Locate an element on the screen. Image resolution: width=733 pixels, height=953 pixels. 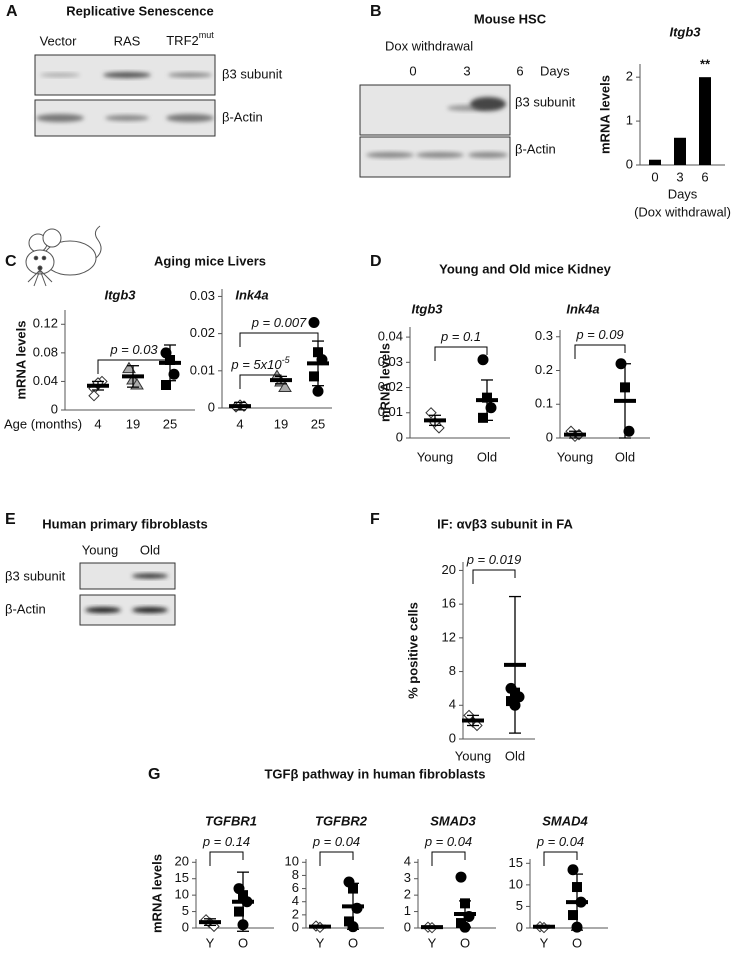
y-tick-label: 1 is located at coordinates (407, 910).